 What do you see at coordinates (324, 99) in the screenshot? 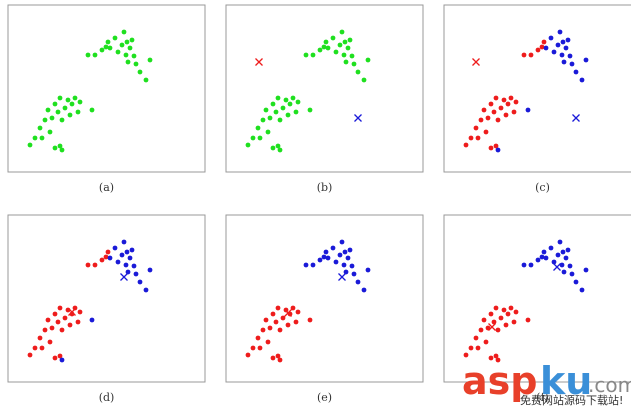
I see `panel: (b)` at bounding box center [324, 99].